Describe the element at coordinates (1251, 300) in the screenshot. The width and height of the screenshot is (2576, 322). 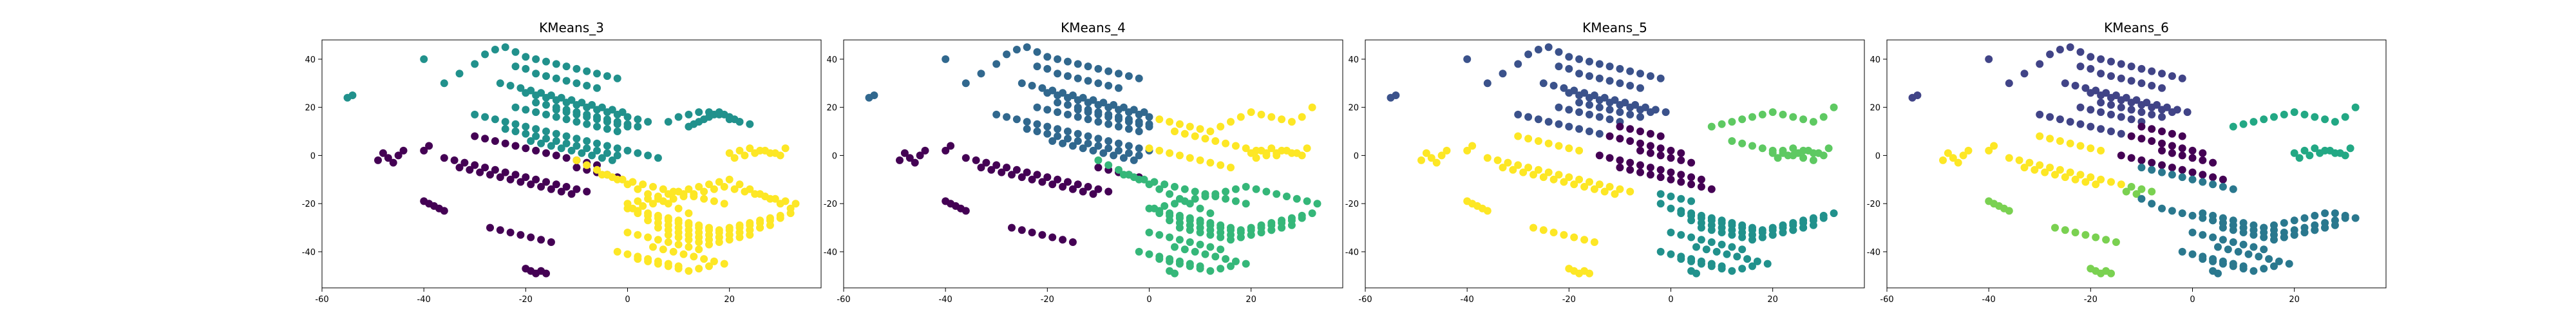
I see `x-tick-label: 20` at that location.